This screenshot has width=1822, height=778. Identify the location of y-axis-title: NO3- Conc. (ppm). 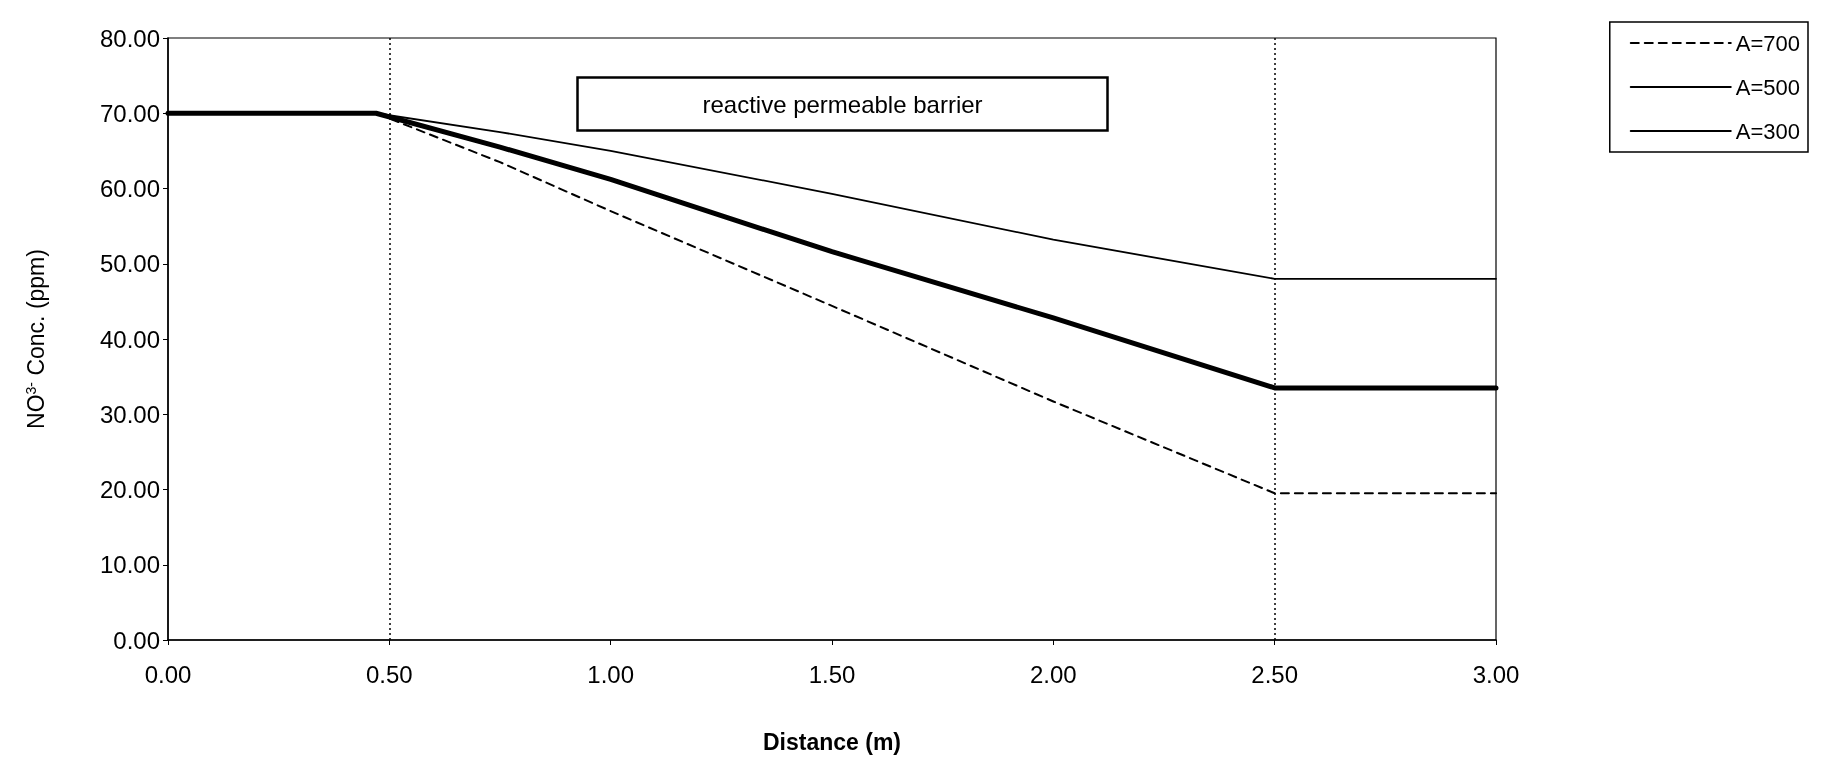
(36, 339).